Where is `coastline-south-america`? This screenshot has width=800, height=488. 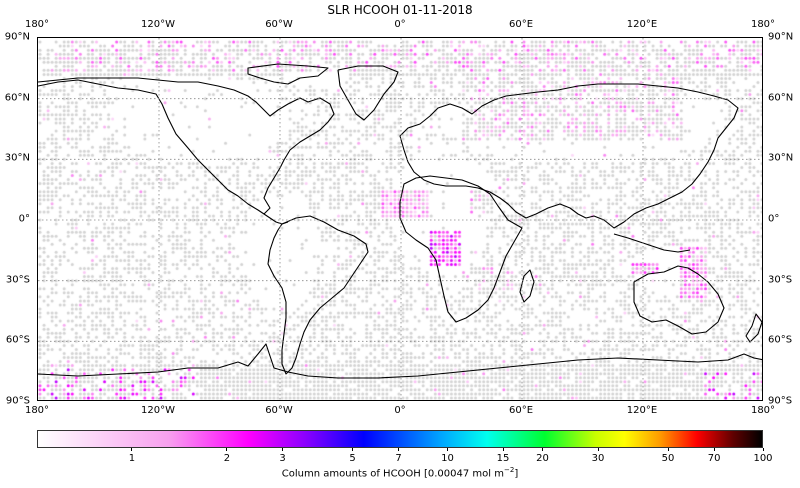 coastline-south-america is located at coordinates (318, 295).